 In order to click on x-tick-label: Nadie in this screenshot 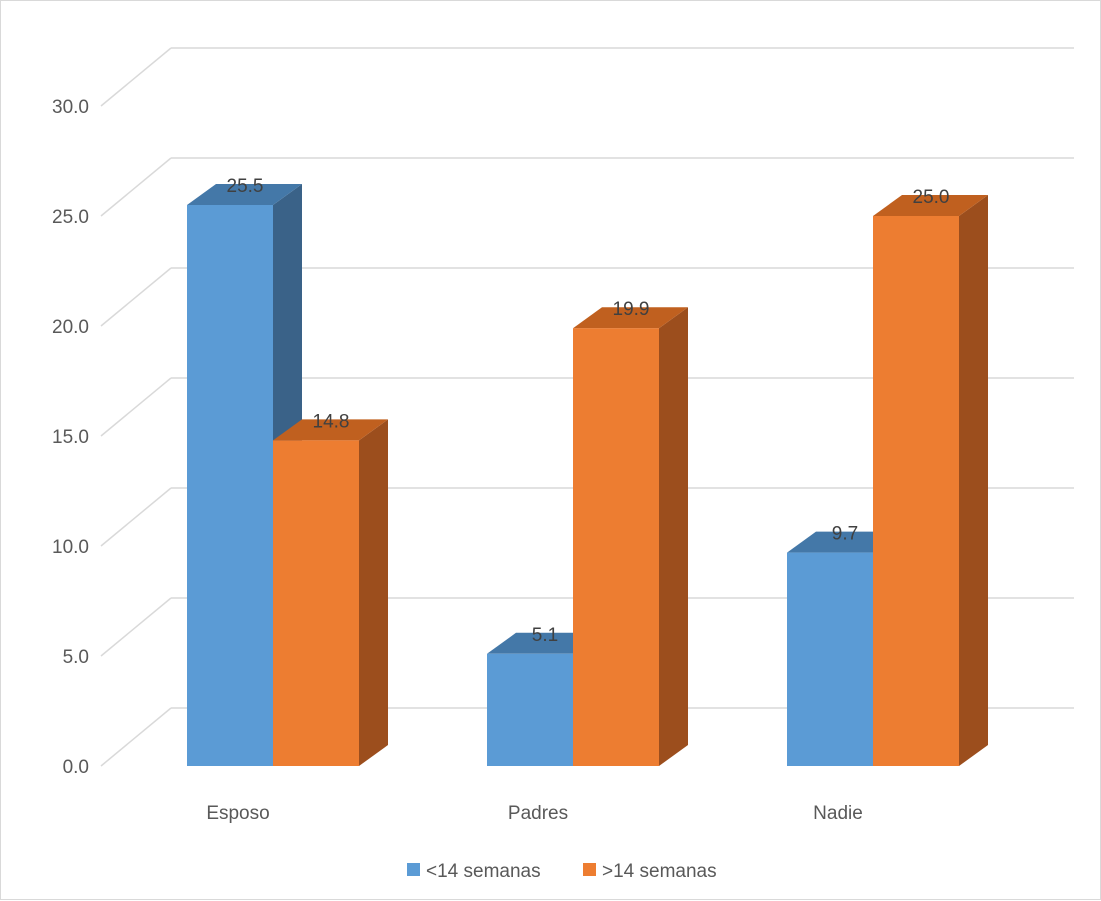, I will do `click(838, 813)`.